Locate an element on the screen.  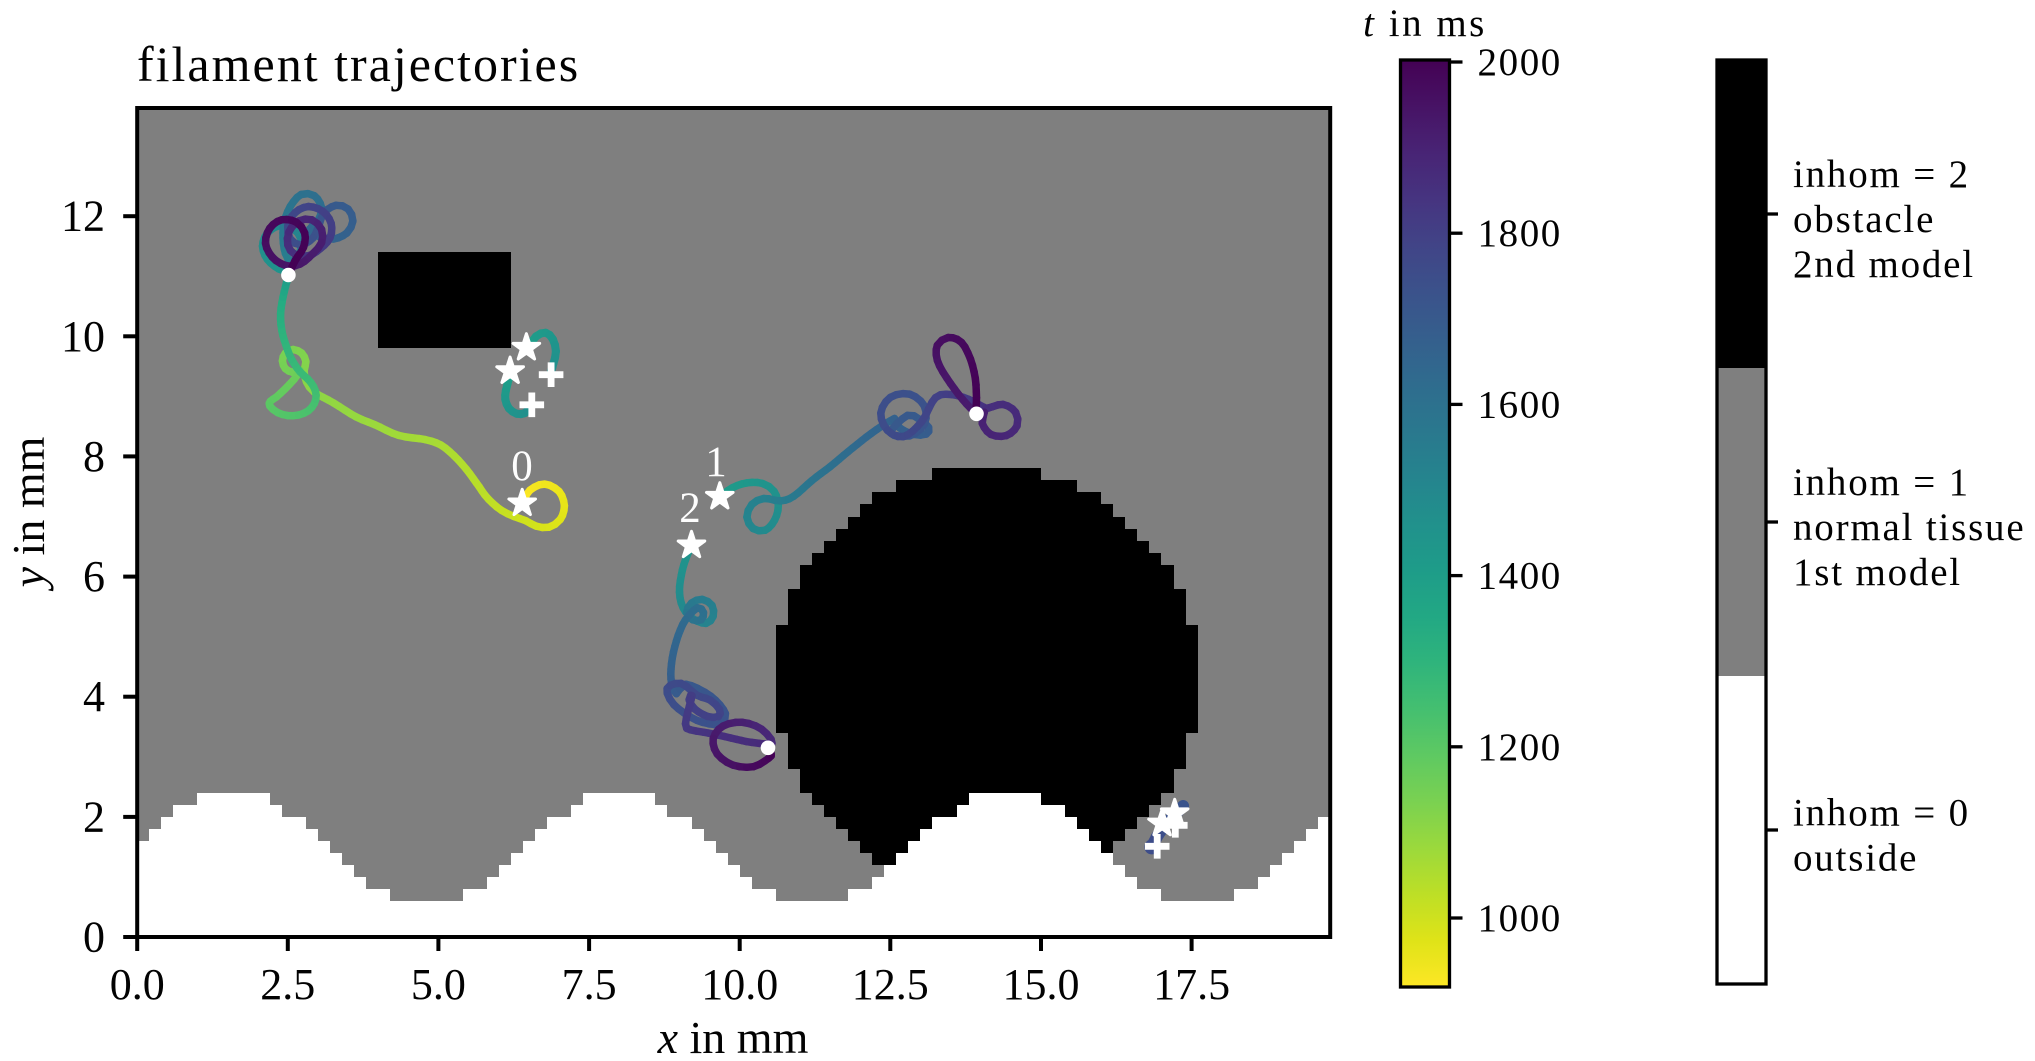
svg-text: 1200 is located at coordinates (1520, 747).